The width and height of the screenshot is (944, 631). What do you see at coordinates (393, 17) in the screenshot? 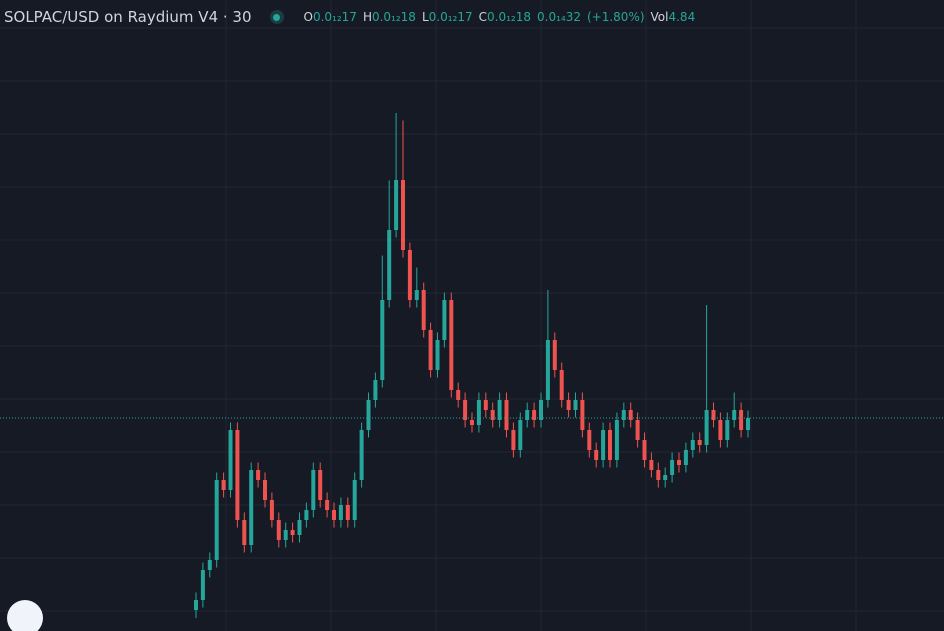
I see `high-value: 0.0₁₂18` at bounding box center [393, 17].